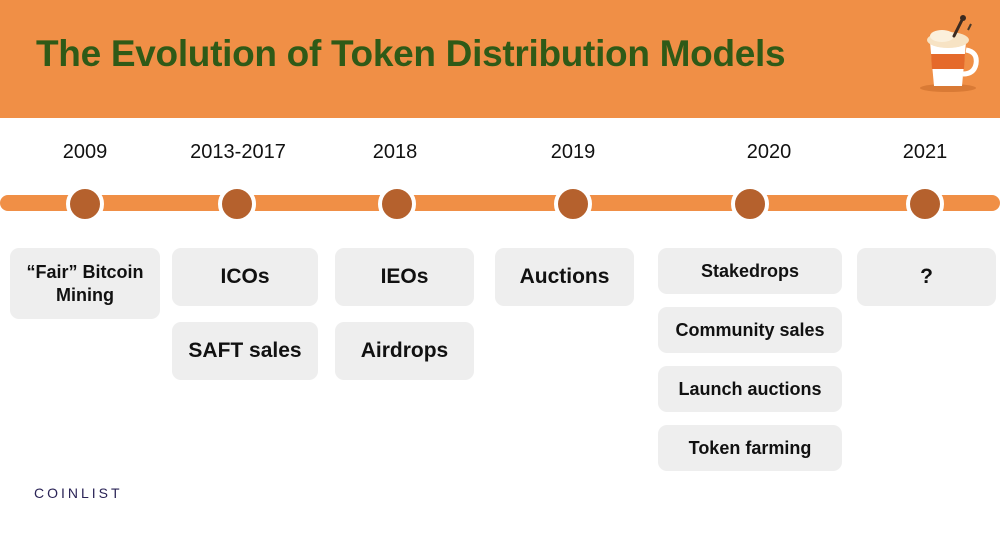  What do you see at coordinates (949, 53) in the screenshot?
I see `coffee-mug-icon` at bounding box center [949, 53].